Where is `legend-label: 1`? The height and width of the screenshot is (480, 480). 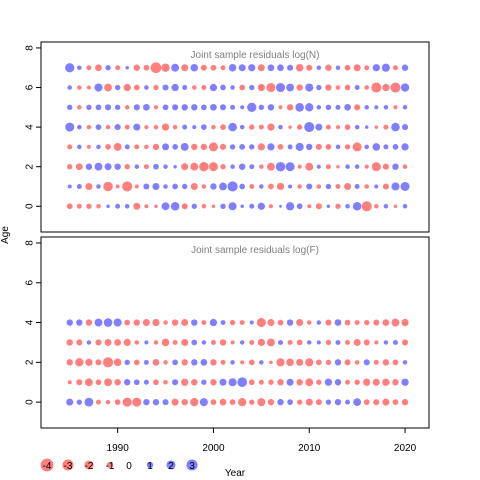
legend-label: 1 is located at coordinates (150, 466).